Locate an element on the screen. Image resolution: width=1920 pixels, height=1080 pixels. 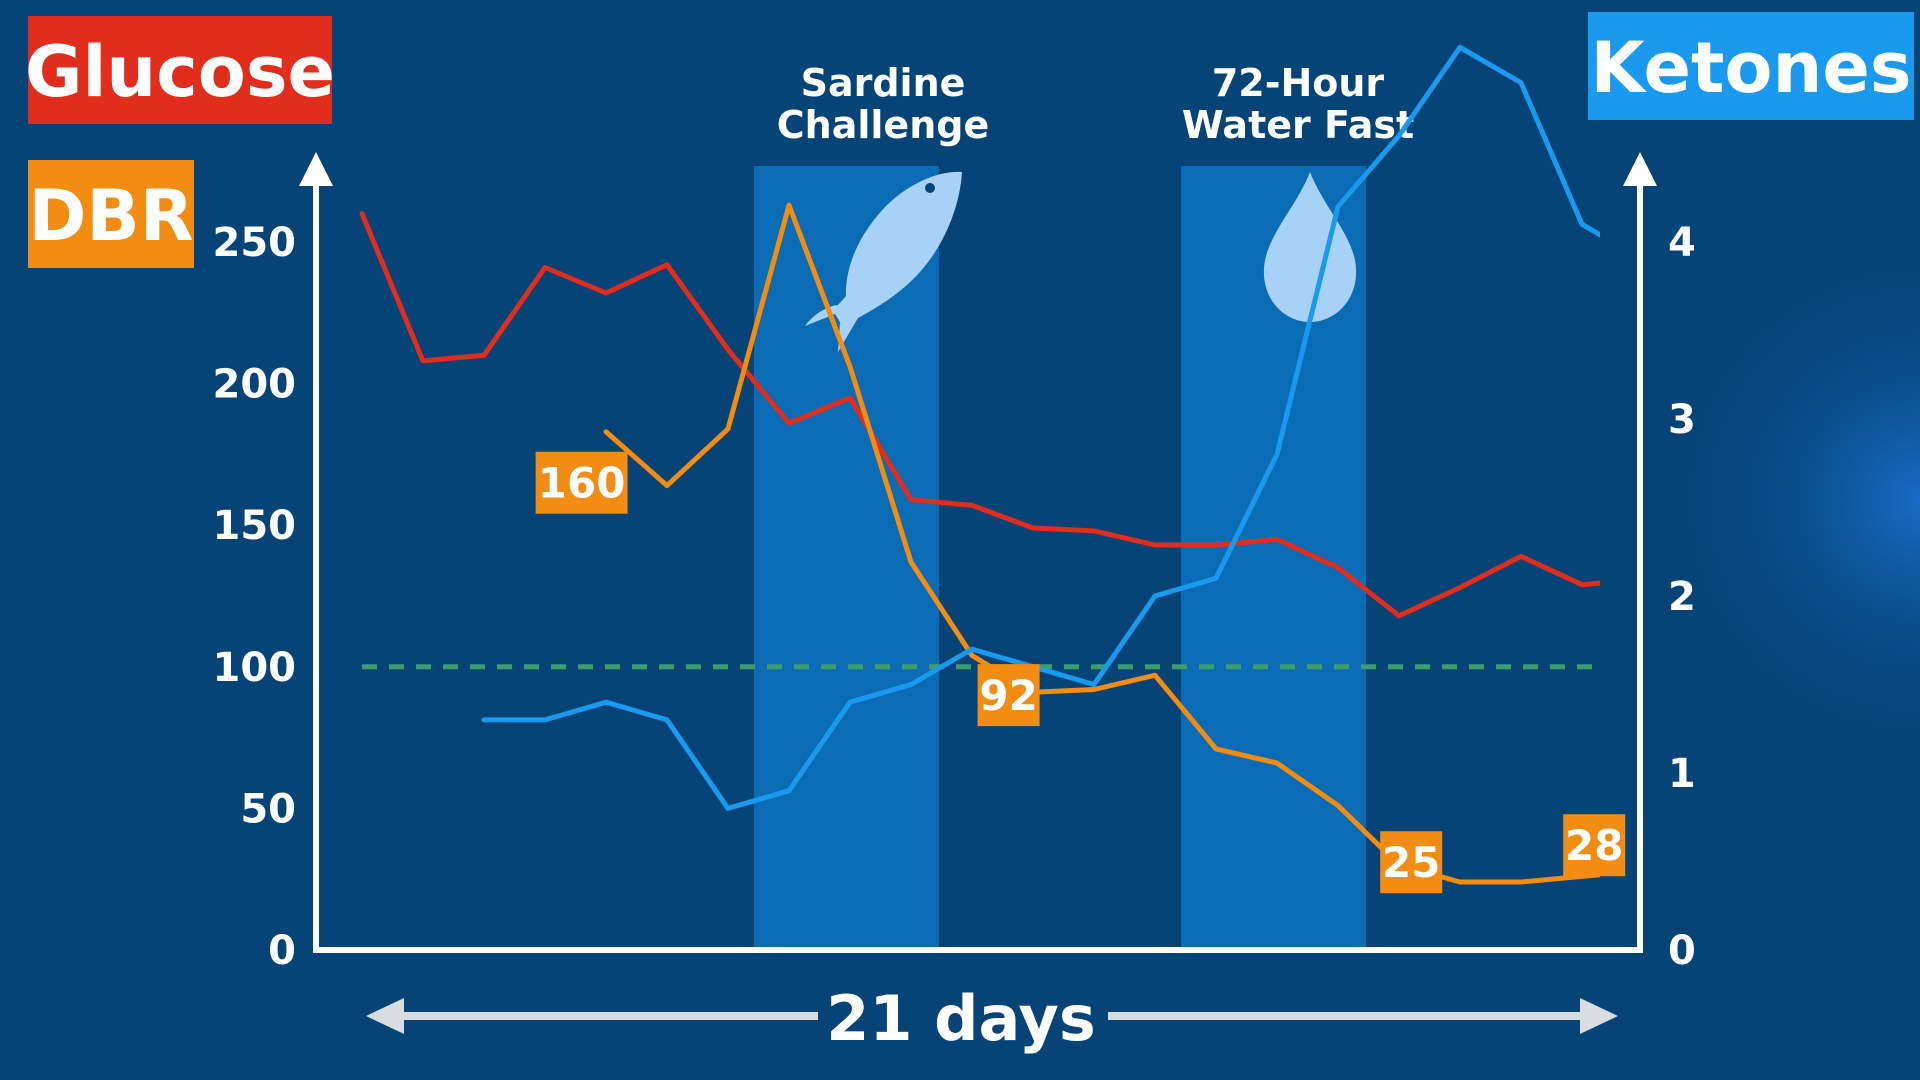
left-tick-label: 0 is located at coordinates (282, 951).